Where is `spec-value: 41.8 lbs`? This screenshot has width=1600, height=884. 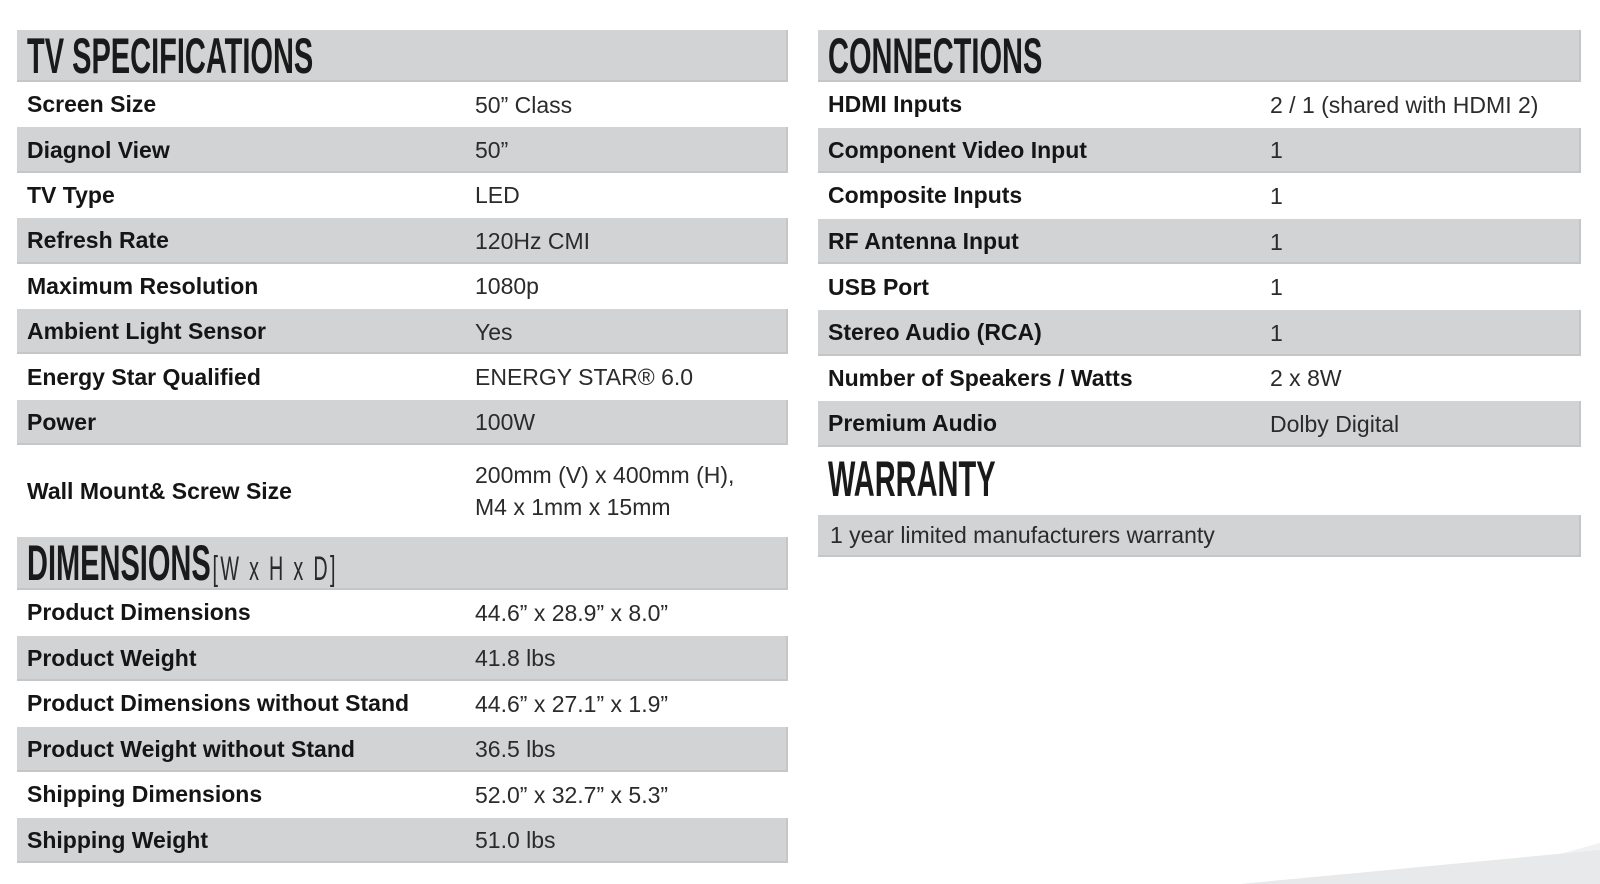 spec-value: 41.8 lbs is located at coordinates (515, 658).